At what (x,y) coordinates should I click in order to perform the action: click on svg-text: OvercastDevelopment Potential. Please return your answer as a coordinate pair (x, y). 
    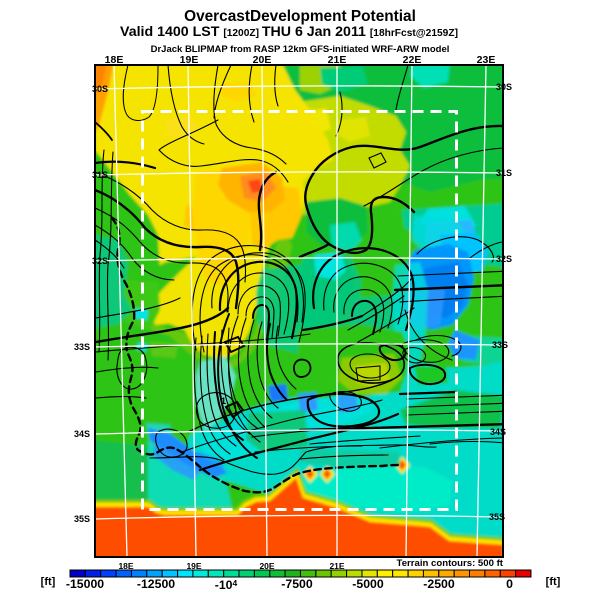
    Looking at the image, I should click on (300, 16).